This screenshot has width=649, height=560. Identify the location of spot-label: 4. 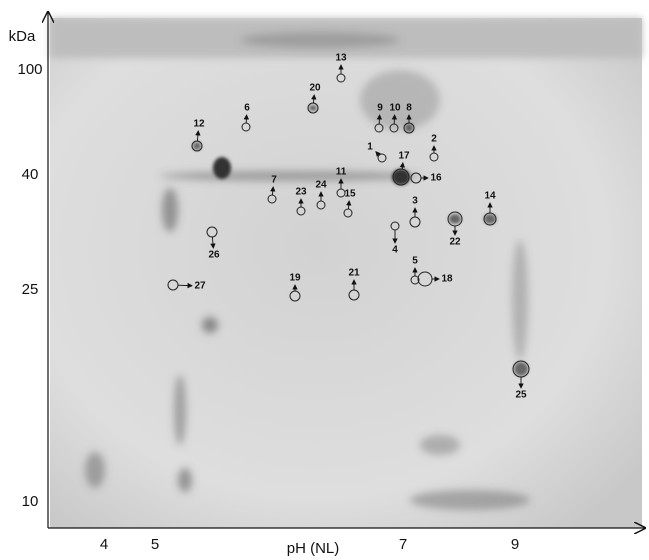
(395, 250).